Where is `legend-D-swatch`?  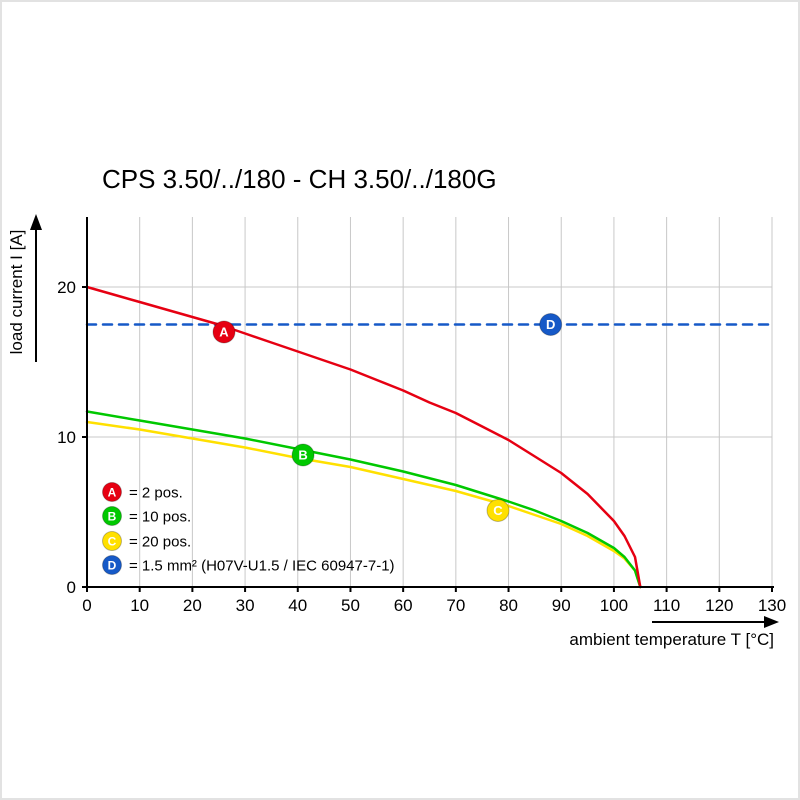 legend-D-swatch is located at coordinates (112, 565).